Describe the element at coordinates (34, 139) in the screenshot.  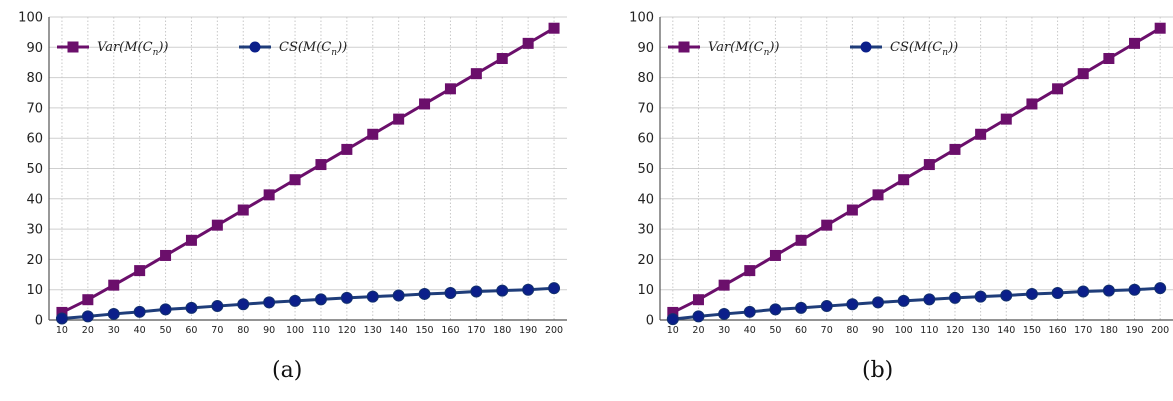
I see `a-ytick-label: 60` at that location.